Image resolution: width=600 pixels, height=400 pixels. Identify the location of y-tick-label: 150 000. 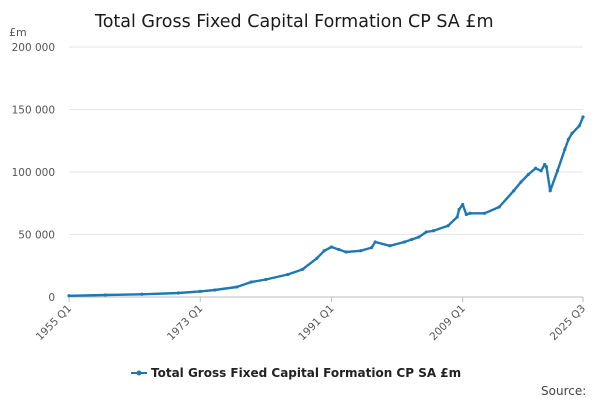
(33, 111).